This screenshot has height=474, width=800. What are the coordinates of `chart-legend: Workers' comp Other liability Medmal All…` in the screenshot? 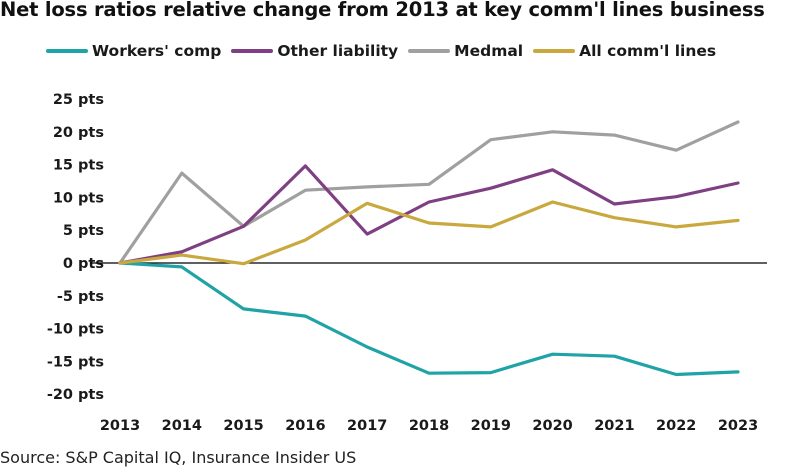 It's located at (386, 51).